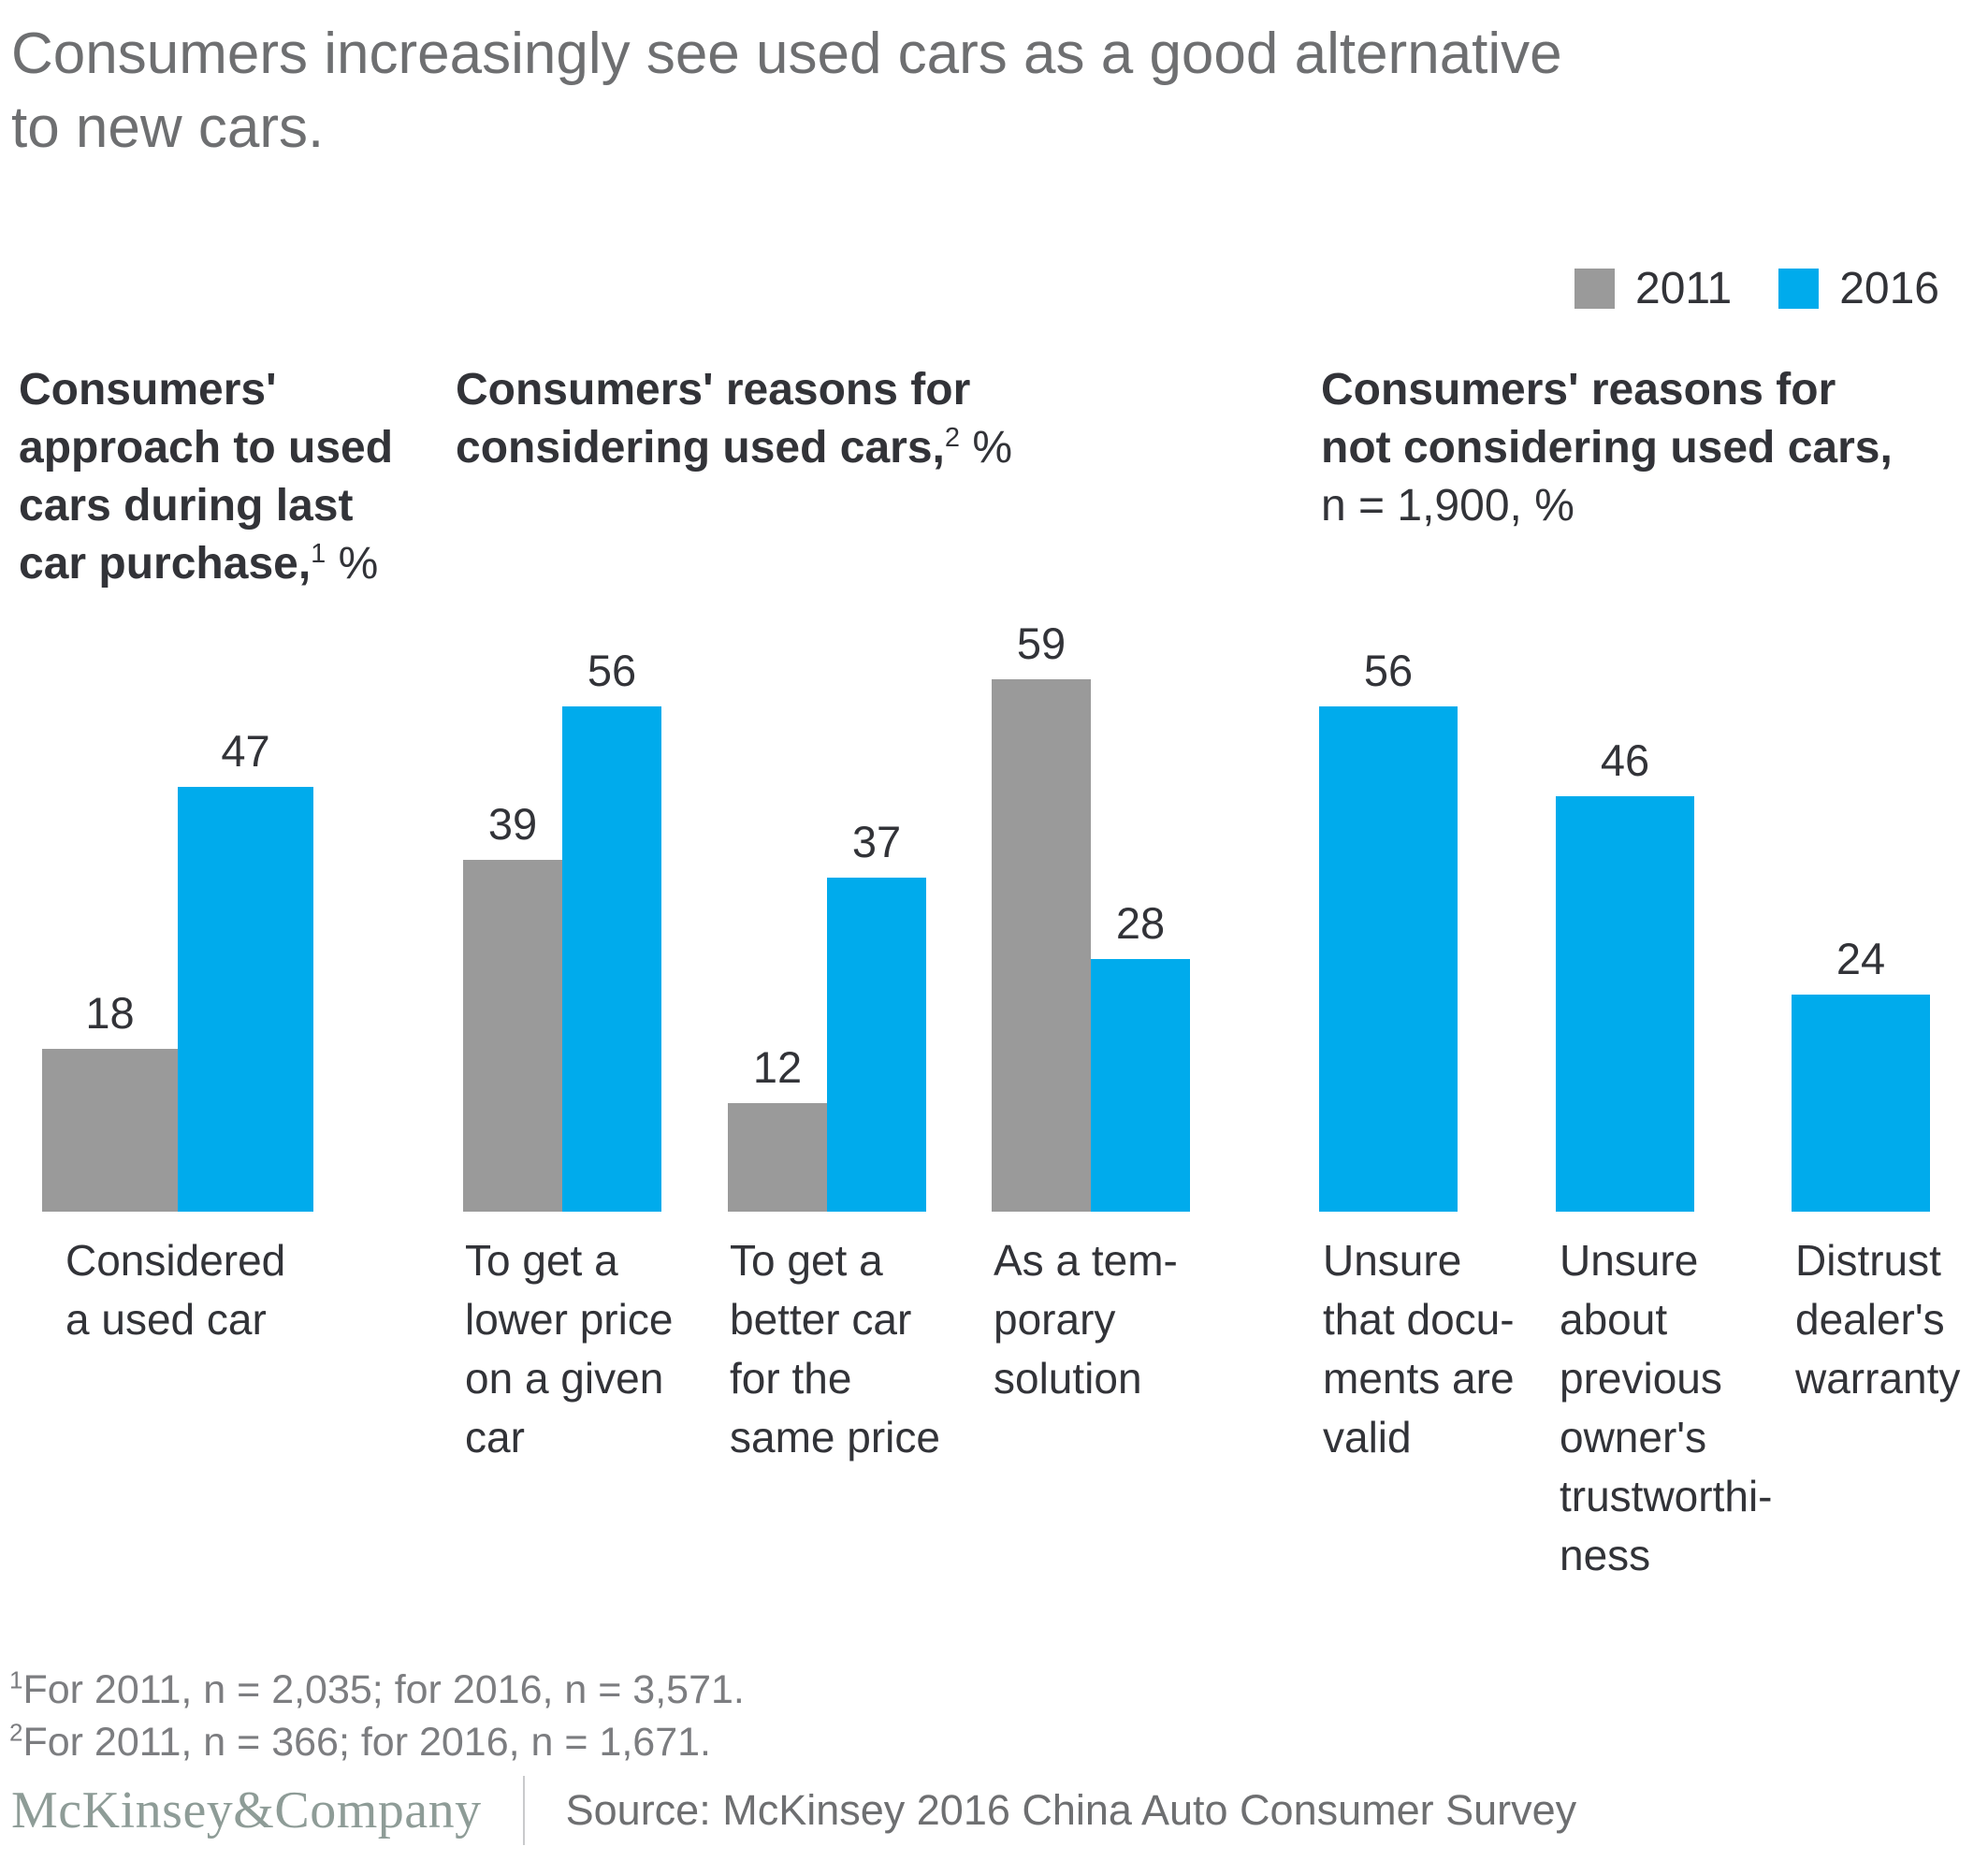 The image size is (1988, 1861). What do you see at coordinates (165, 564) in the screenshot?
I see `panel-heading-text: car purchase,` at bounding box center [165, 564].